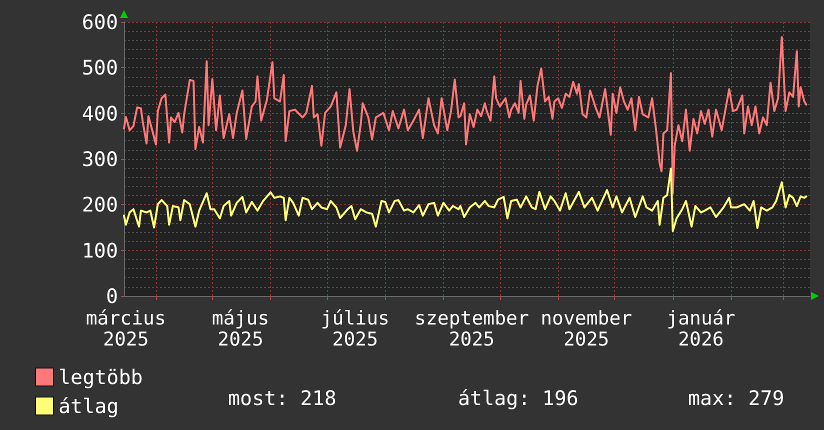 The width and height of the screenshot is (824, 430). What do you see at coordinates (586, 329) in the screenshot?
I see `x-tick-label: november 2025` at bounding box center [586, 329].